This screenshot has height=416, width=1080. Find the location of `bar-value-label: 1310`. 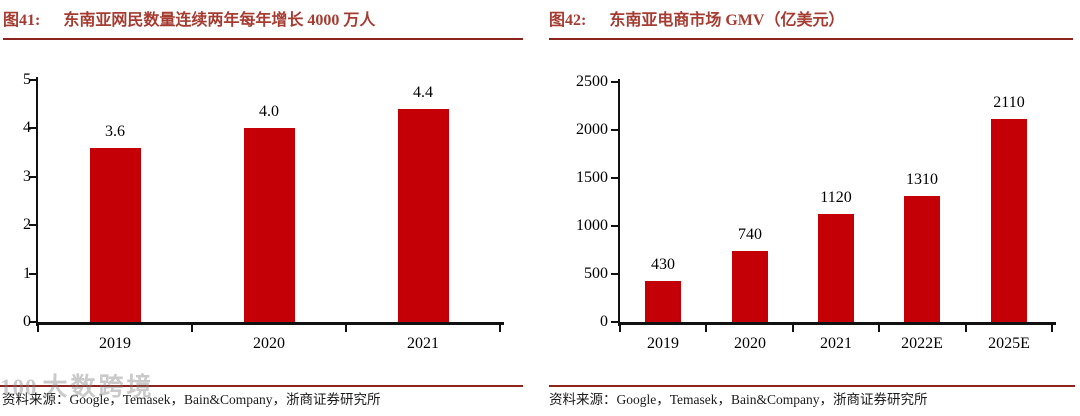

bar-value-label: 1310 is located at coordinates (922, 179).